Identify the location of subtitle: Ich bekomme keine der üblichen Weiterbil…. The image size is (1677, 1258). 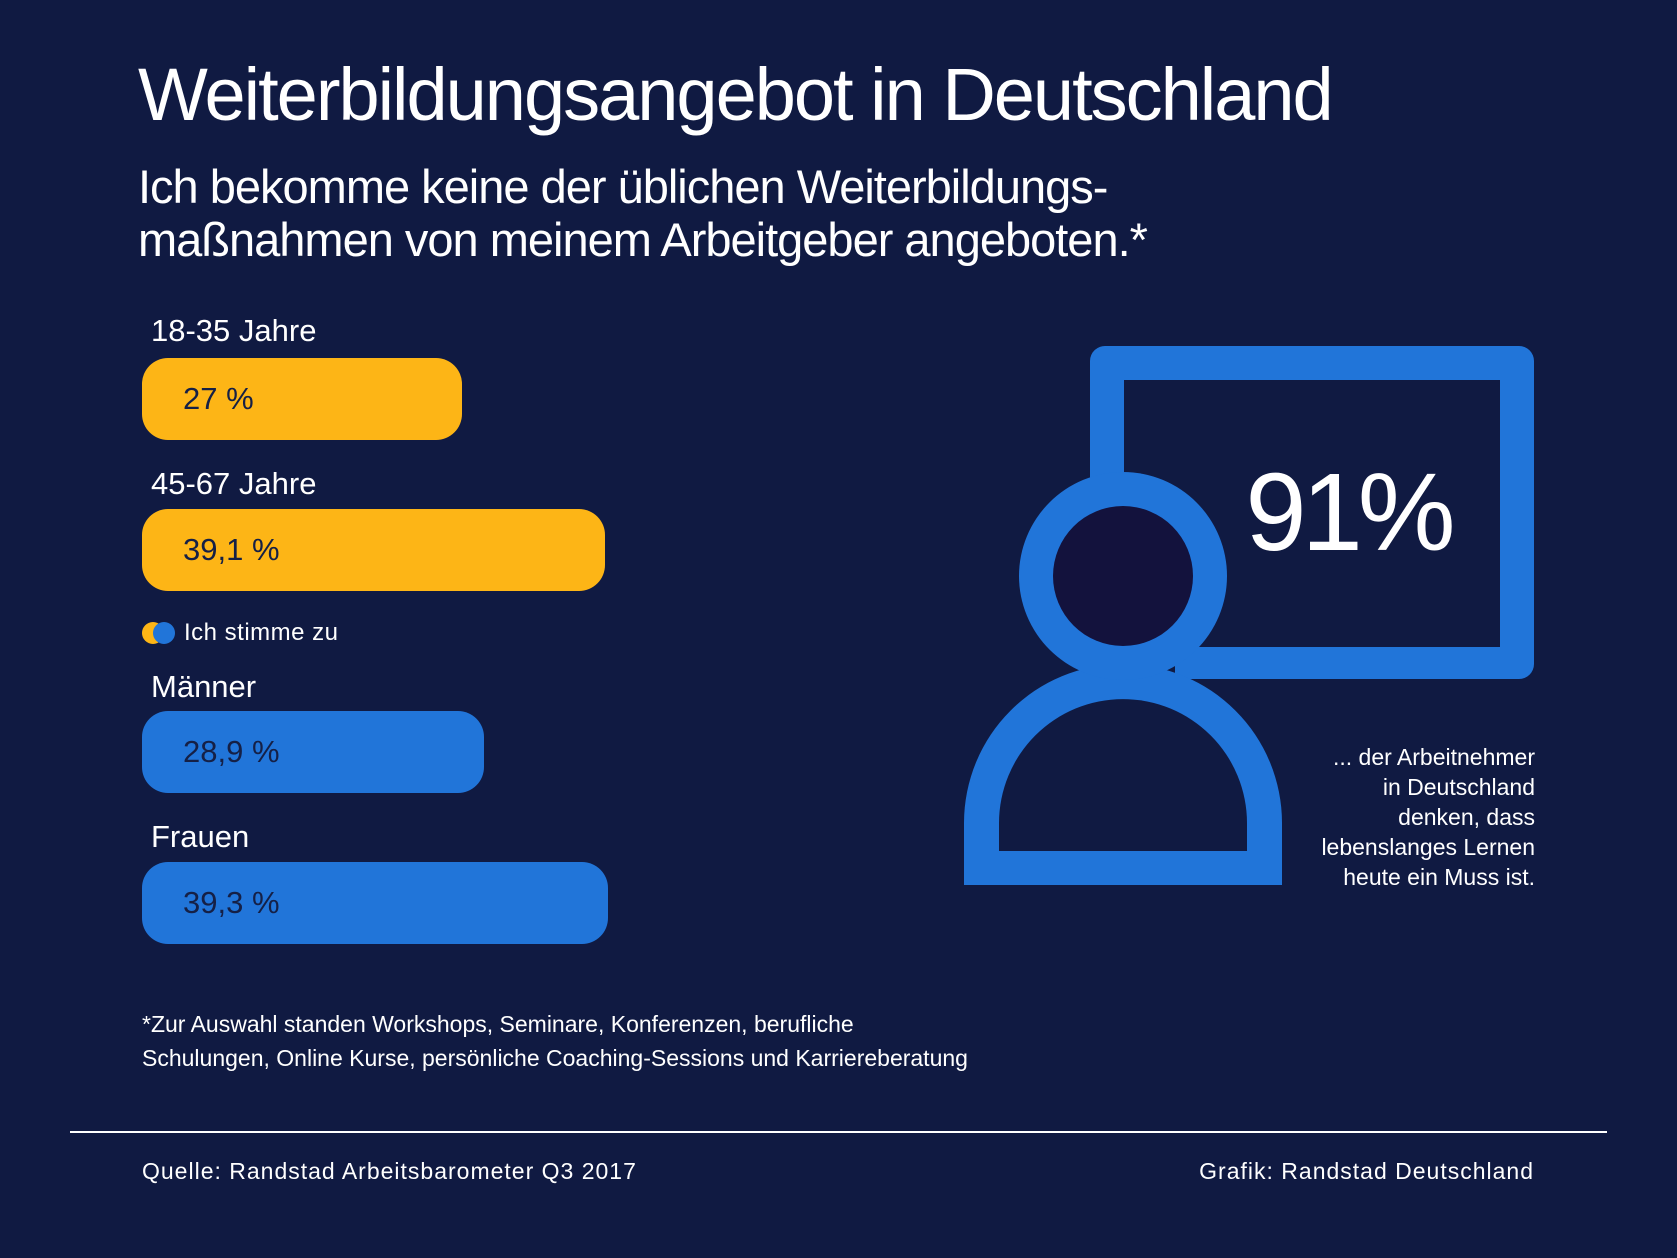
(713, 213).